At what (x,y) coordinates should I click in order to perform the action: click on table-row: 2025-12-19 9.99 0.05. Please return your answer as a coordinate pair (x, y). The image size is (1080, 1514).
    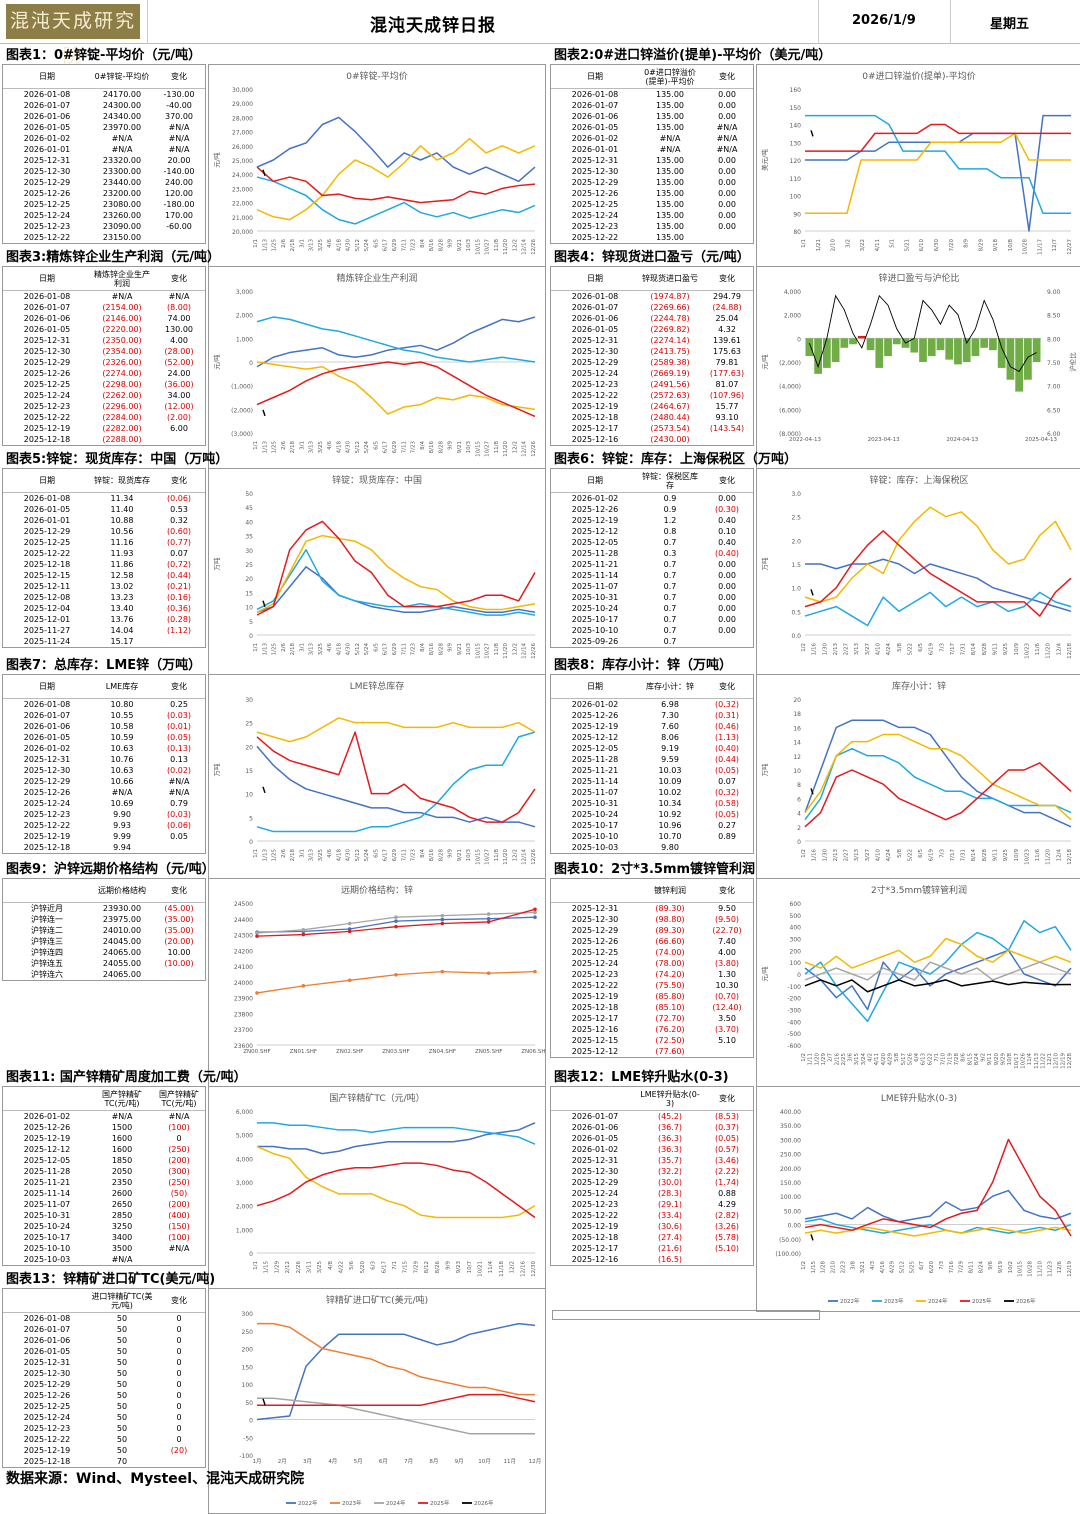
    Looking at the image, I should click on (104, 836).